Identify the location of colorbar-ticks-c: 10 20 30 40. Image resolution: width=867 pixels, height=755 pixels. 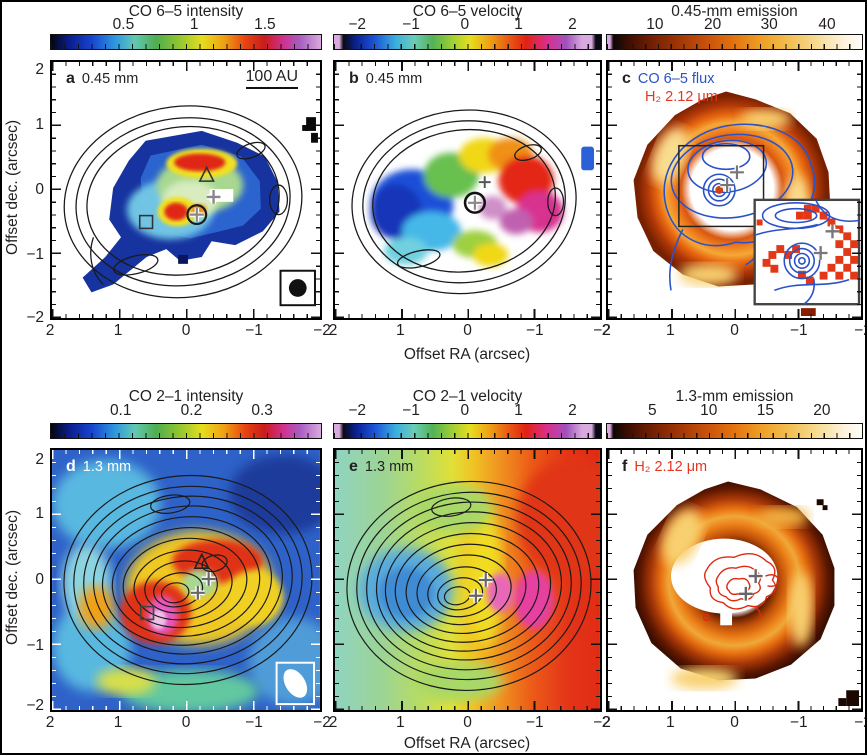
(741, 24).